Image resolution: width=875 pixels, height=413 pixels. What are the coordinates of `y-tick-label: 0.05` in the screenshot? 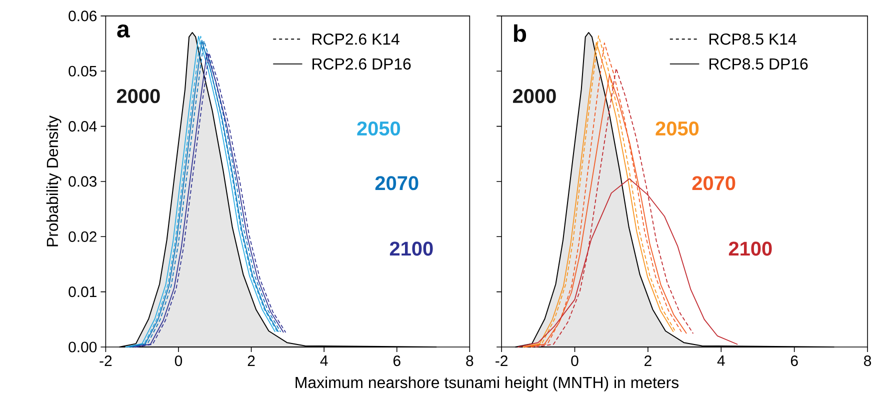 It's located at (82, 71).